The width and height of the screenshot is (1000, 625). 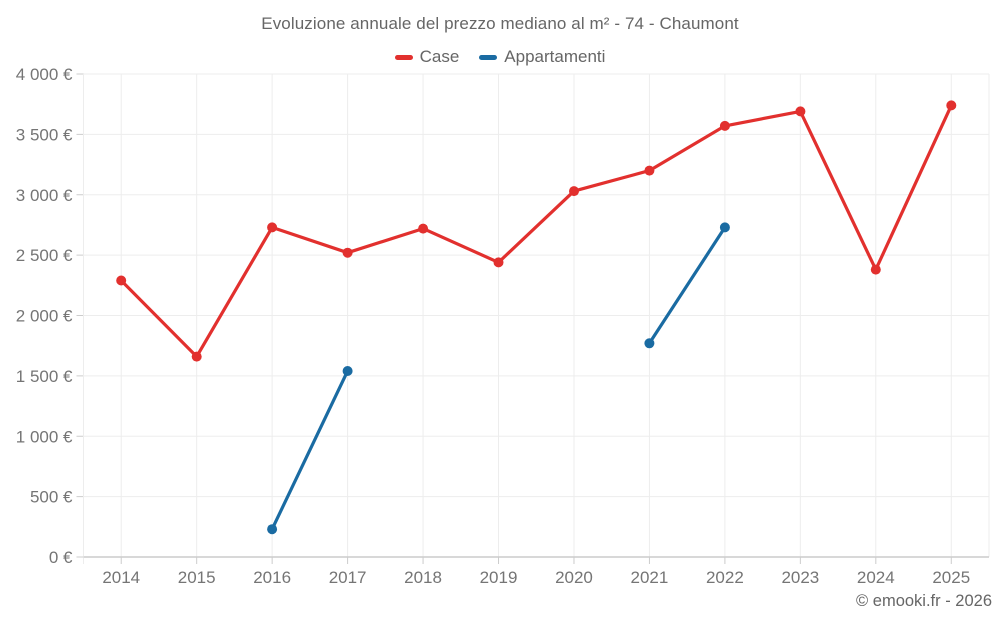 What do you see at coordinates (347, 371) in the screenshot?
I see `data-point-appartamenti-2017` at bounding box center [347, 371].